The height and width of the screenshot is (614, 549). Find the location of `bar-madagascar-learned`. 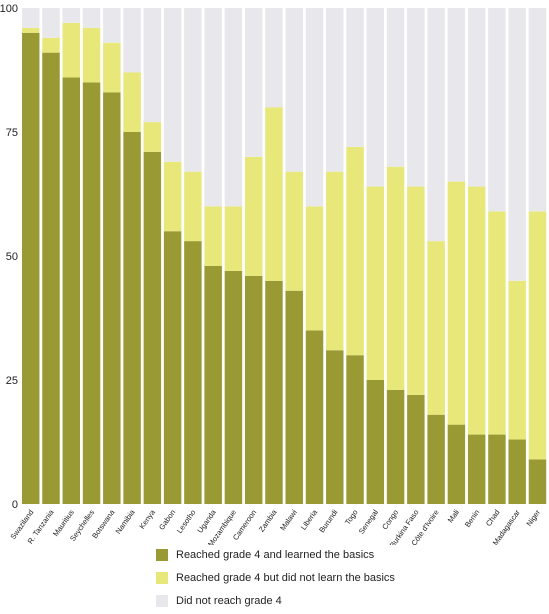

bar-madagascar-learned is located at coordinates (517, 471).